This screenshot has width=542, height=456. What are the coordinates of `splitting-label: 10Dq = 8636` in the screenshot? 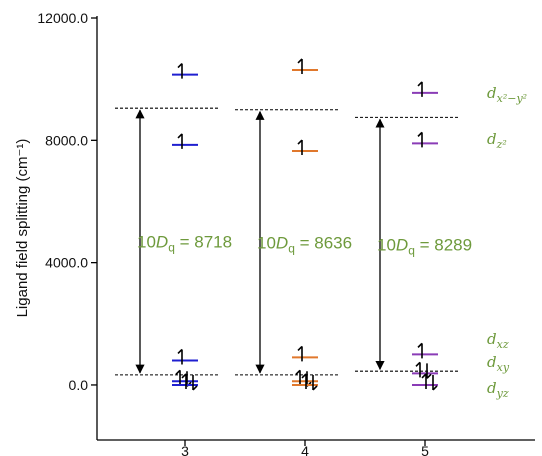 It's located at (304, 244).